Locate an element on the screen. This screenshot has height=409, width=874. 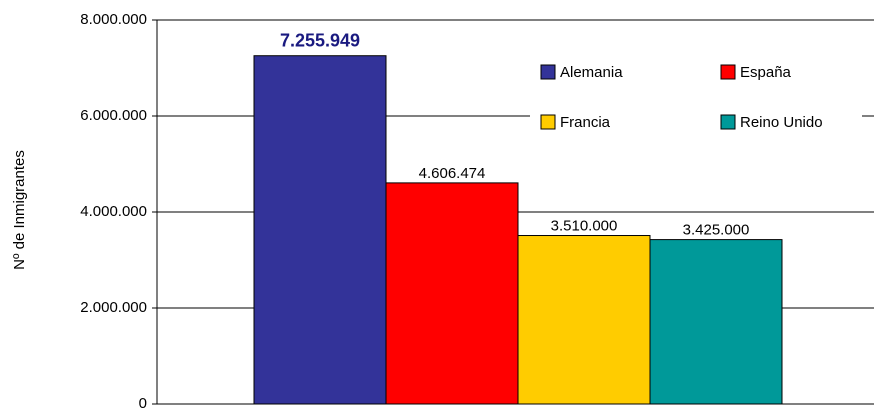
y-tick-label: 0 is located at coordinates (143, 402).